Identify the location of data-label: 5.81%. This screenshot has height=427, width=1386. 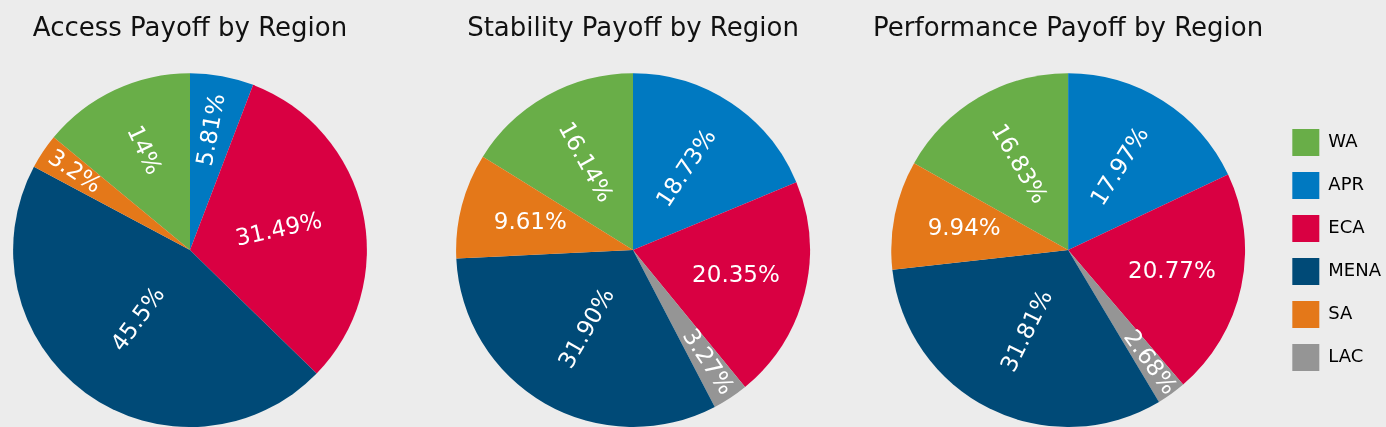
(210, 129).